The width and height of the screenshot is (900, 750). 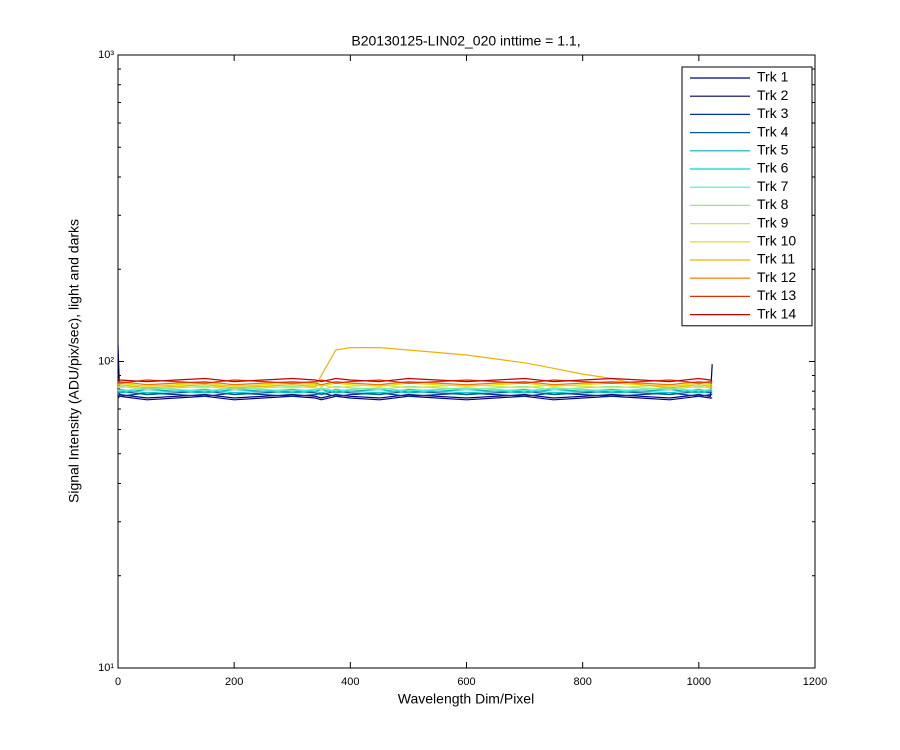 I want to click on legend-label: Trk 4, so click(x=773, y=131).